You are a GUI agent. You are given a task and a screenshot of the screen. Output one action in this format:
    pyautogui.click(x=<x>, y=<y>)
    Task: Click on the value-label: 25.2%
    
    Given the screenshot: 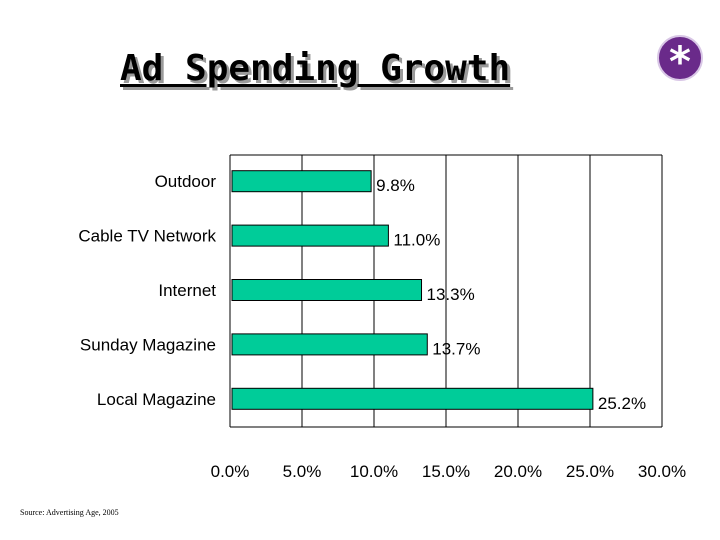 What is the action you would take?
    pyautogui.click(x=622, y=403)
    